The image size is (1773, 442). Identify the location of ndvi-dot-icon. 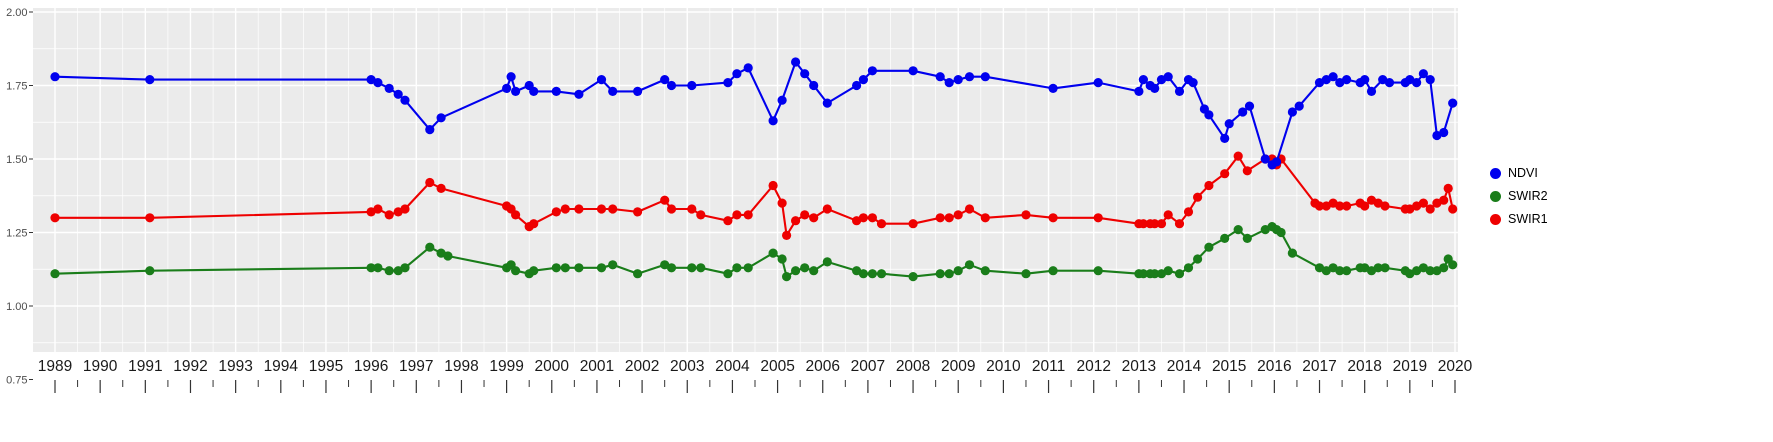
(1495, 173).